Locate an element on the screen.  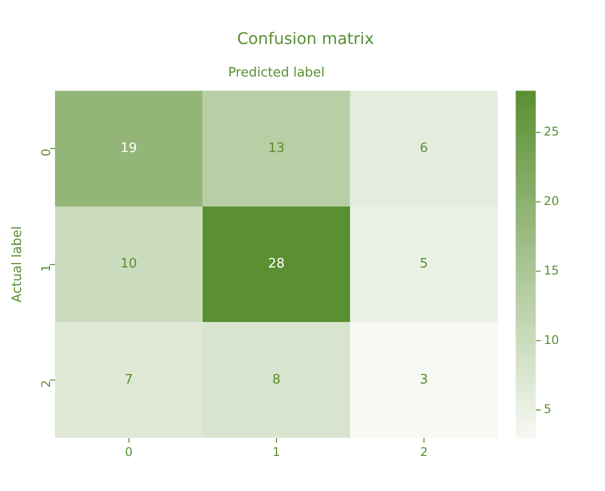
data-label: 10 is located at coordinates (129, 264).